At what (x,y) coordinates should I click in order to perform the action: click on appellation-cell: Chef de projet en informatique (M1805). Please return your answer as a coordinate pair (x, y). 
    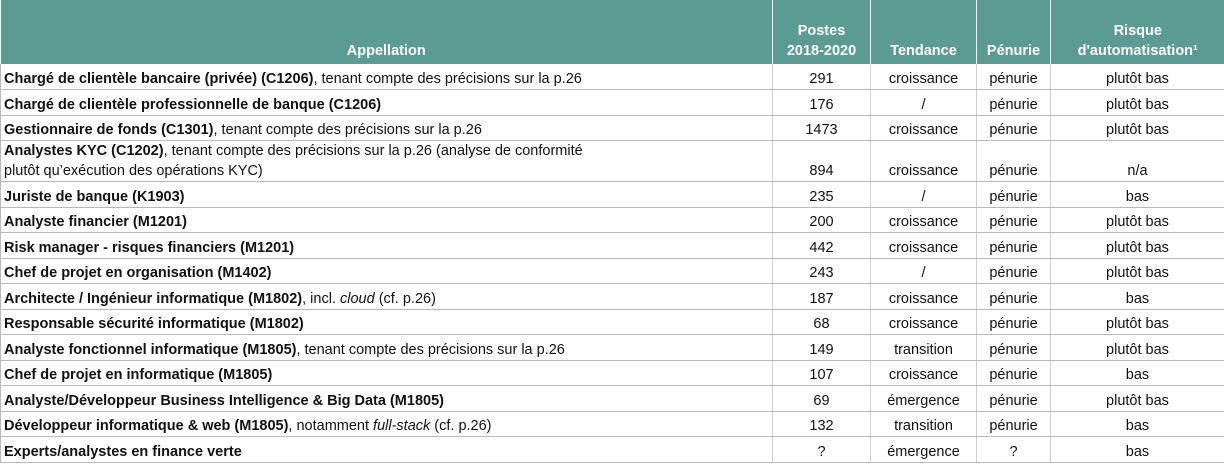
    Looking at the image, I should click on (386, 373).